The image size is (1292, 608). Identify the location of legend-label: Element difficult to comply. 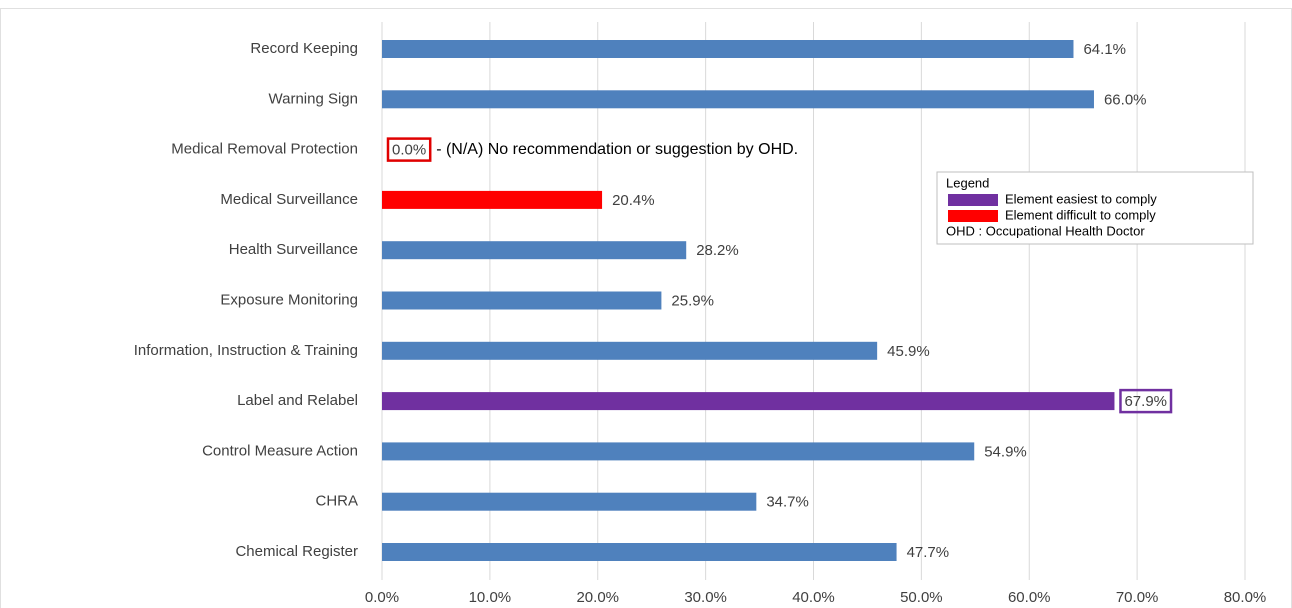
(1080, 214).